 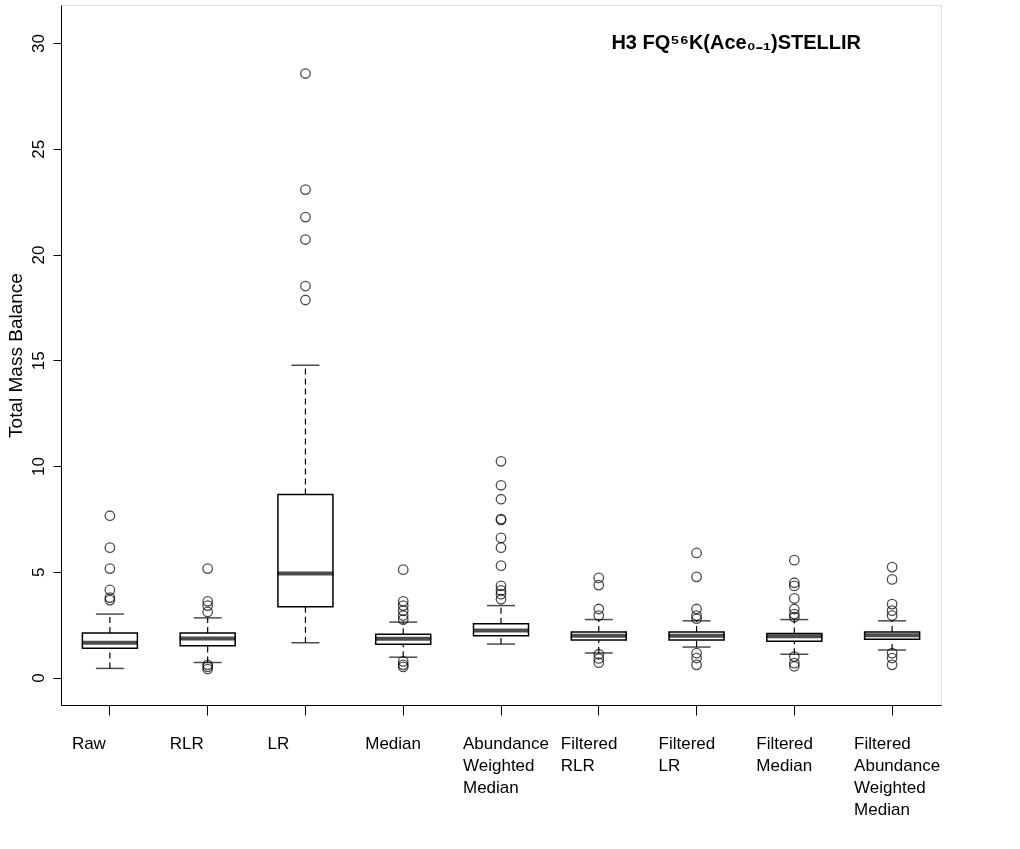 What do you see at coordinates (506, 765) in the screenshot?
I see `x-tick-label: Abundance Weighted Median` at bounding box center [506, 765].